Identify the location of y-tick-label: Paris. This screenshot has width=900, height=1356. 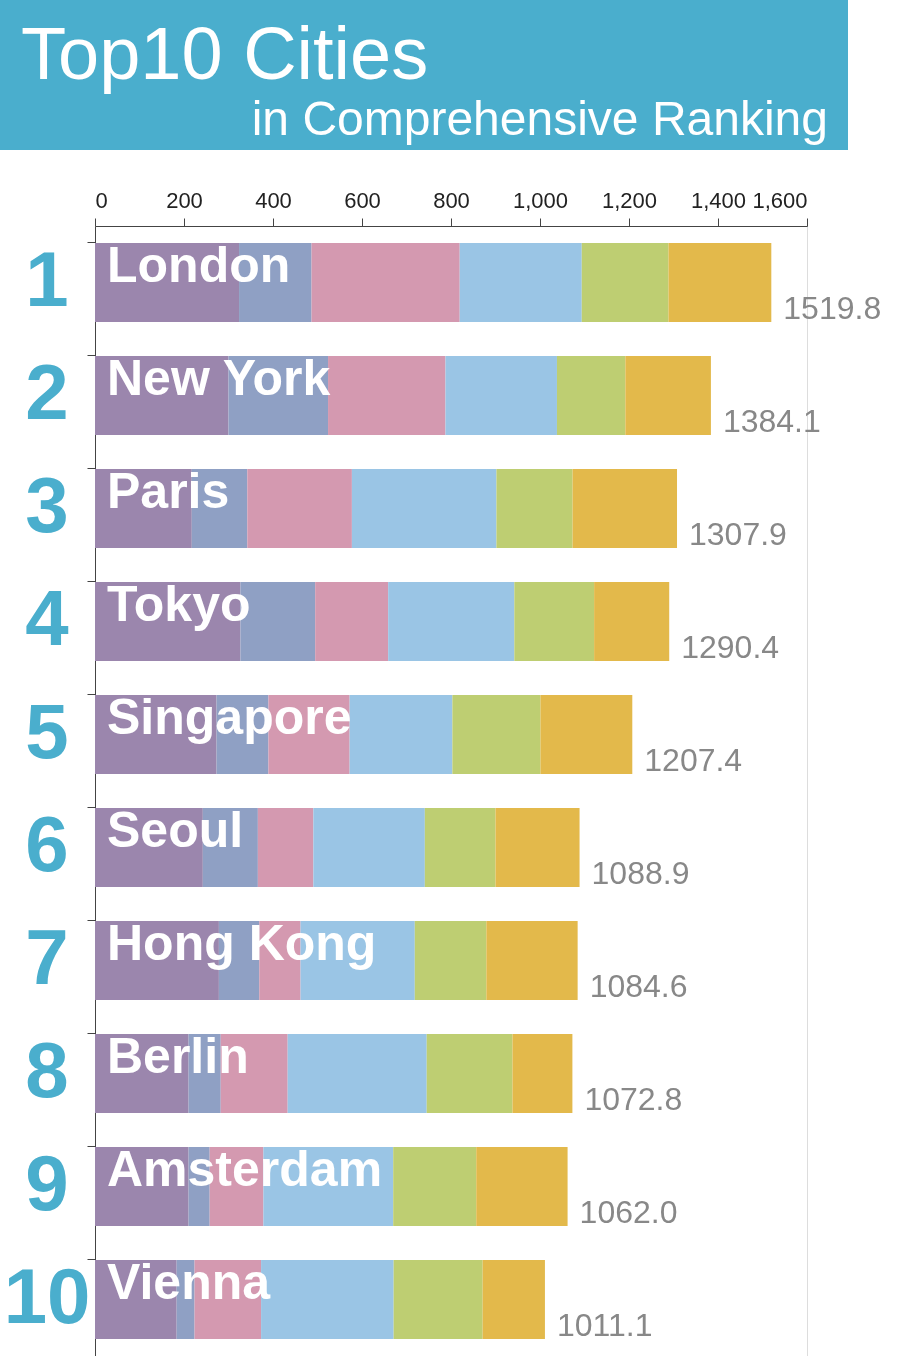
(168, 490).